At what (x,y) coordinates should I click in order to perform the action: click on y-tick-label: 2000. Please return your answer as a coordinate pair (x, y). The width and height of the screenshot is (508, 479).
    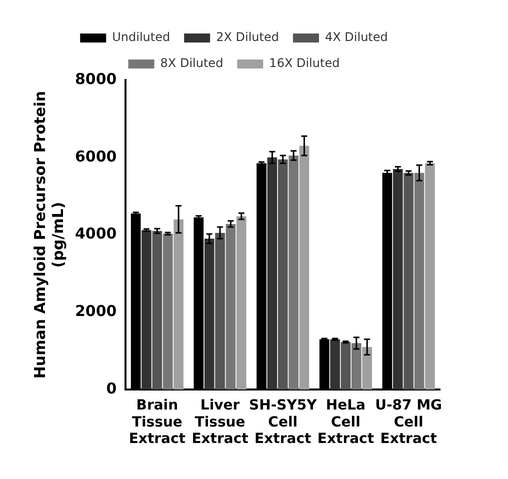
    Looking at the image, I should click on (96, 311).